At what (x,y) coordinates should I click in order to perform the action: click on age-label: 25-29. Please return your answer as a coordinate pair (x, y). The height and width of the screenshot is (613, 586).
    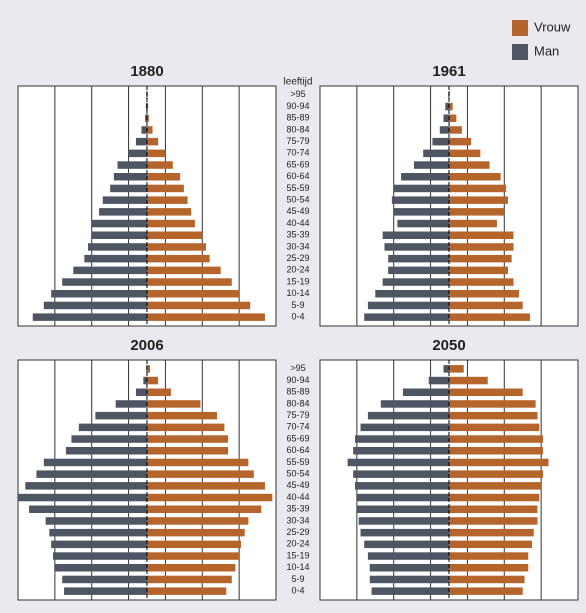
    Looking at the image, I should click on (297, 532).